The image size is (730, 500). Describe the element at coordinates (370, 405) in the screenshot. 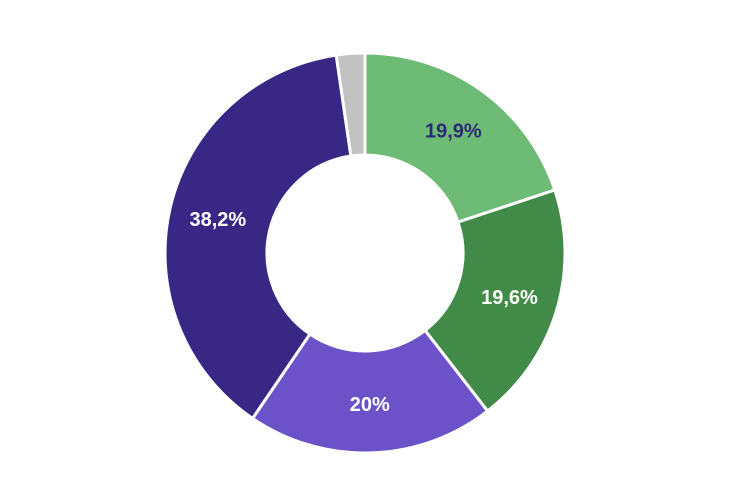

I see `slice-label-2: 20%` at that location.